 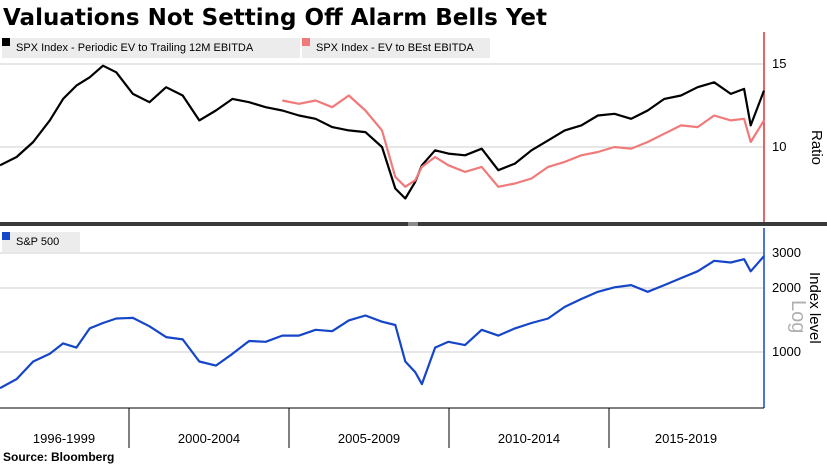 What do you see at coordinates (58, 457) in the screenshot?
I see `source-note: Source: Bloomberg` at bounding box center [58, 457].